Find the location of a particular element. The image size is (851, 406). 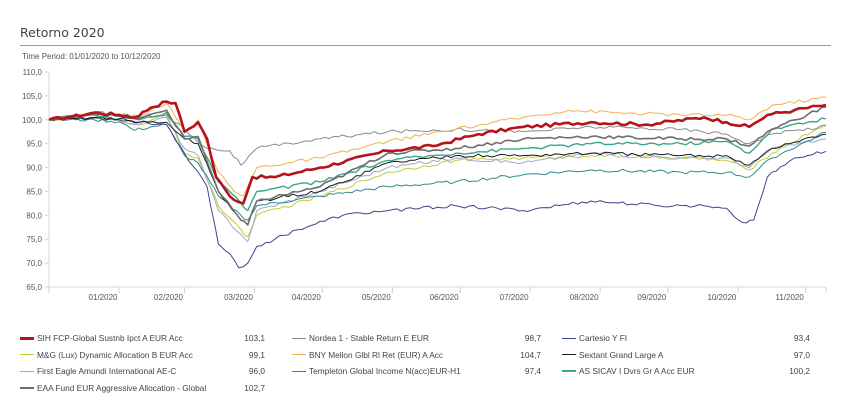

legend-label: Sextant Grand Large A is located at coordinates (621, 354).